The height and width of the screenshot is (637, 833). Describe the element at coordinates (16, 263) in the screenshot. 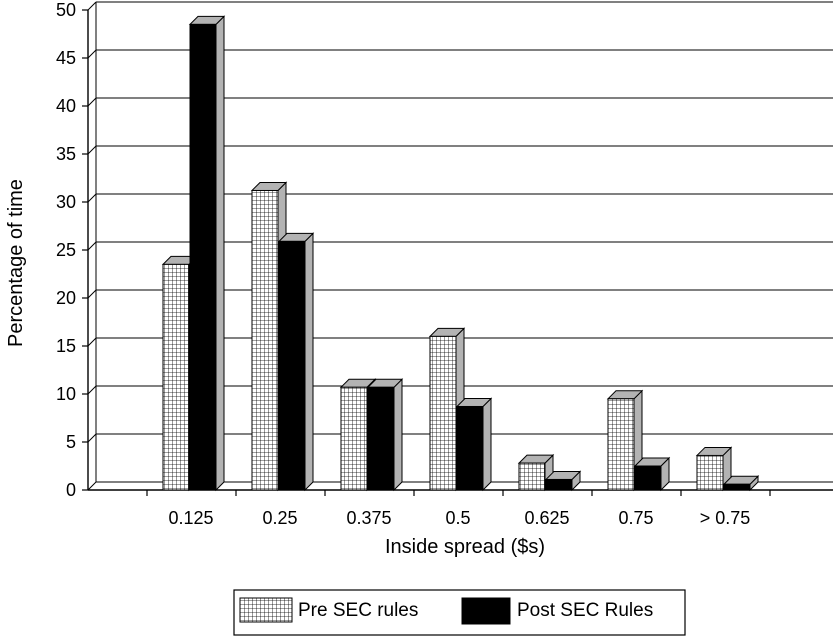

I see `y-axis-label: Percentage of time` at that location.